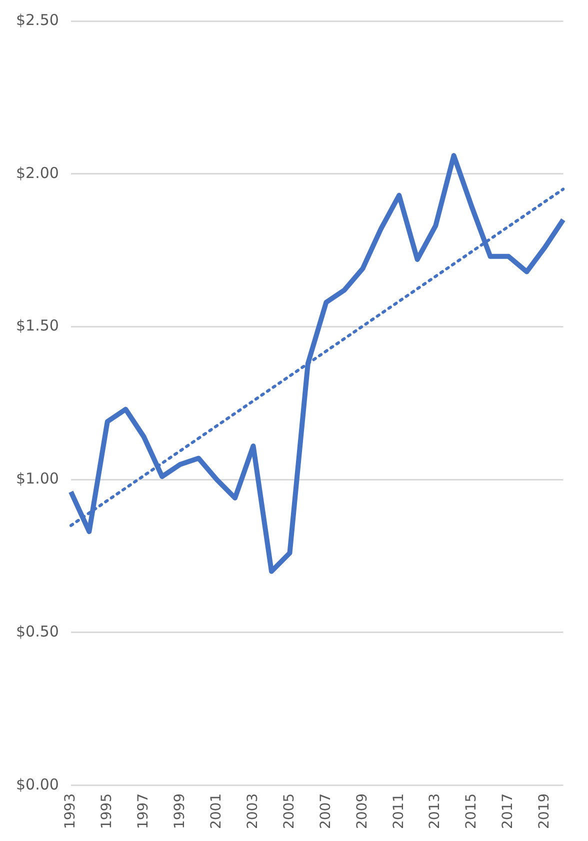 The image size is (588, 841). I want to click on x-tick-label: 1997, so click(144, 811).